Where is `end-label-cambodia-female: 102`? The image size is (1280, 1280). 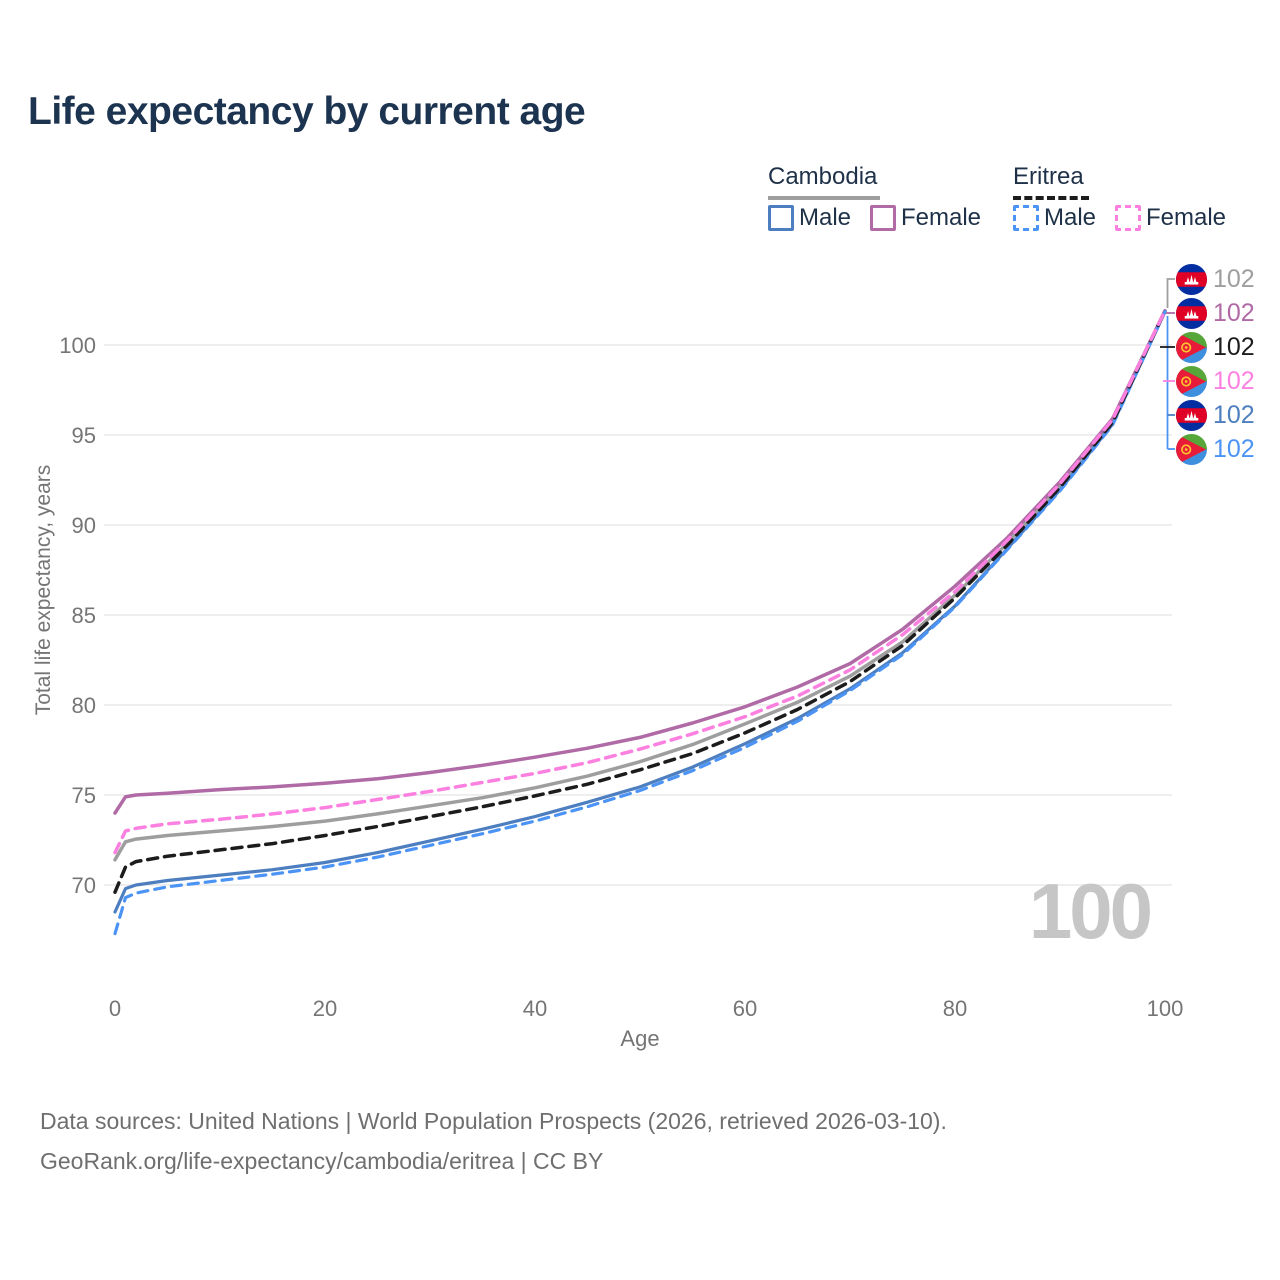 end-label-cambodia-female: 102 is located at coordinates (1215, 313).